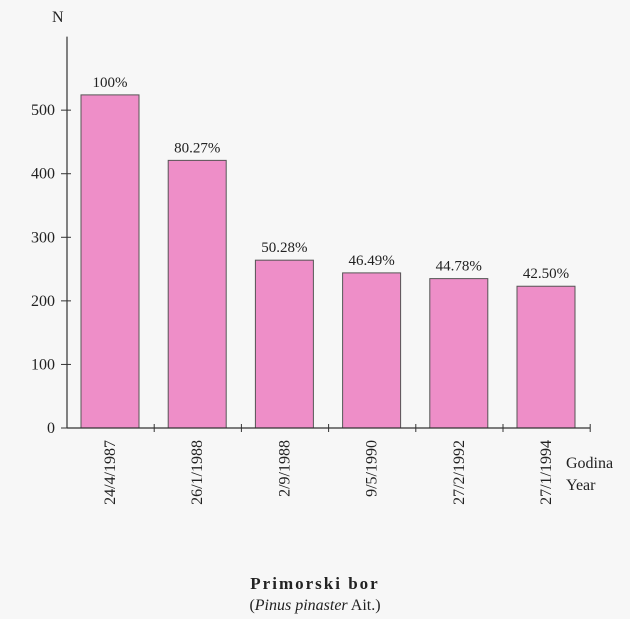 This screenshot has width=630, height=619. I want to click on x-axis-title-line-2: Year, so click(581, 485).